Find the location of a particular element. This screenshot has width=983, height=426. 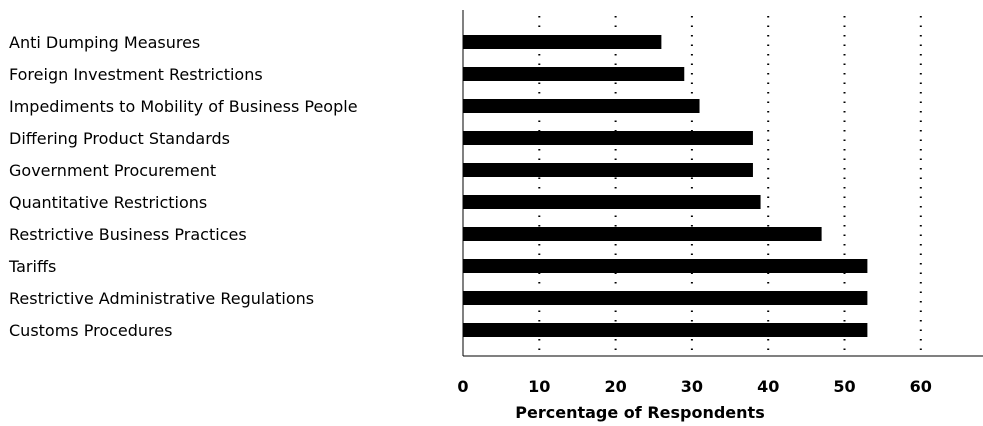

category-label-0: Anti Dumping Measures is located at coordinates (104, 42).